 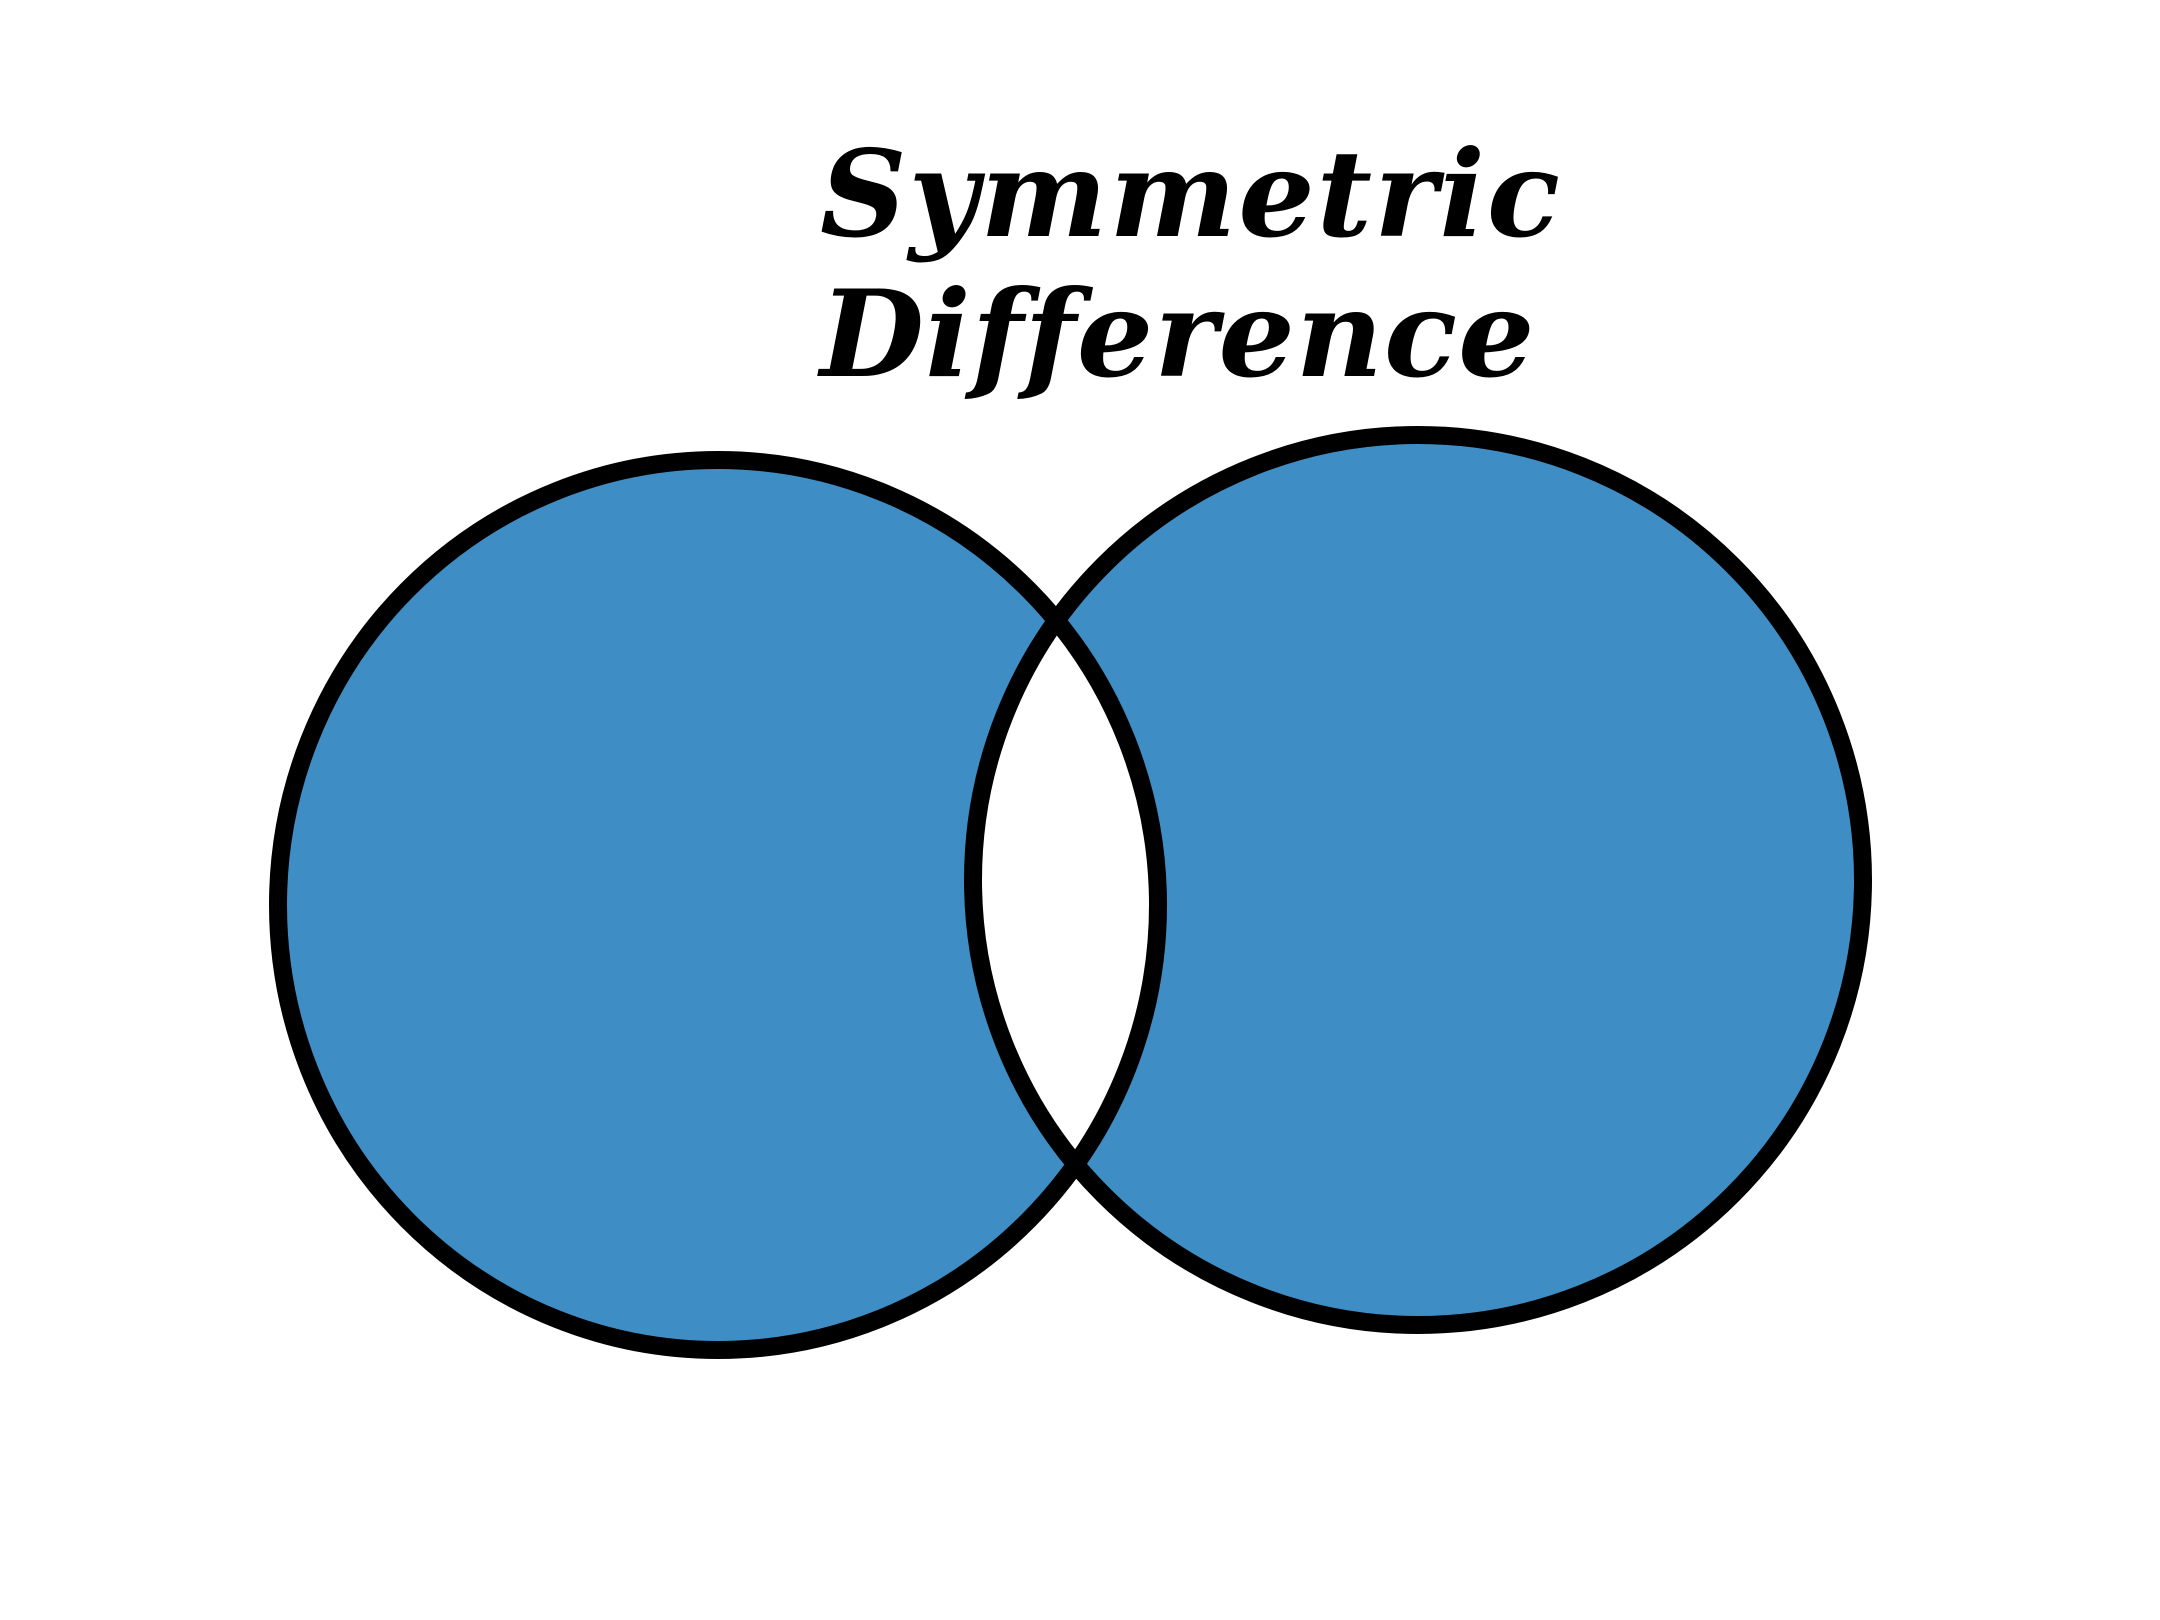 What do you see at coordinates (1178, 334) in the screenshot?
I see `title-line-2: Difference` at bounding box center [1178, 334].